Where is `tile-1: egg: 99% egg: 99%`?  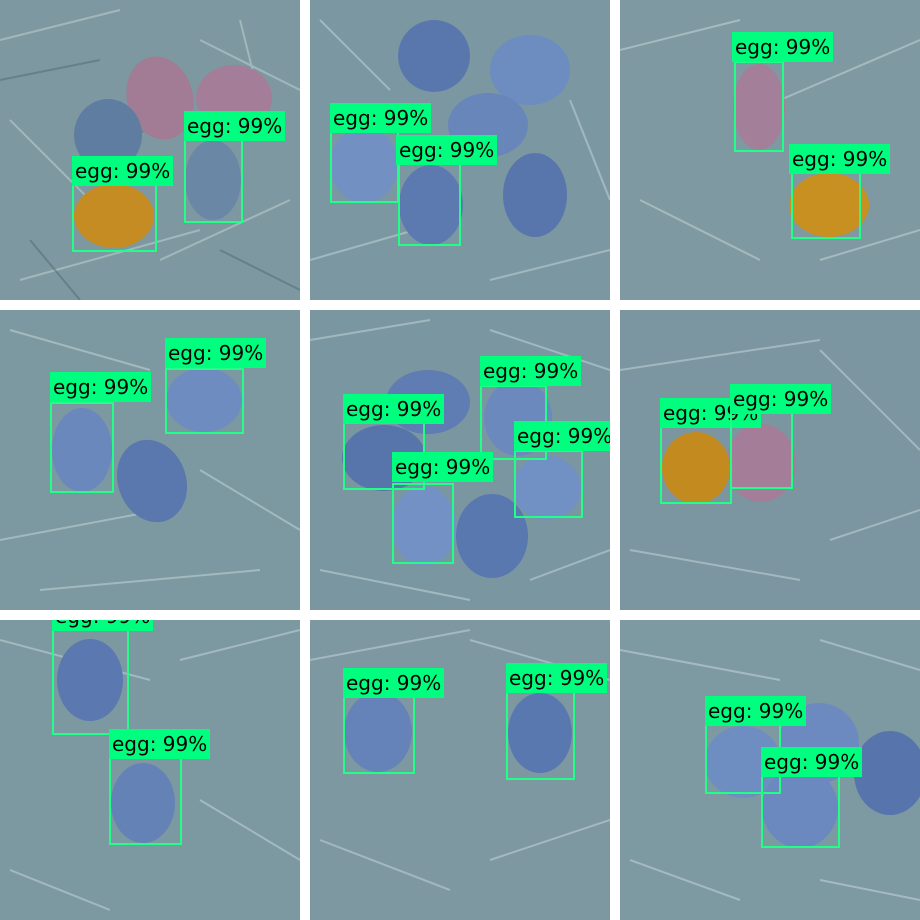 tile-1: egg: 99% egg: 99% is located at coordinates (150, 150).